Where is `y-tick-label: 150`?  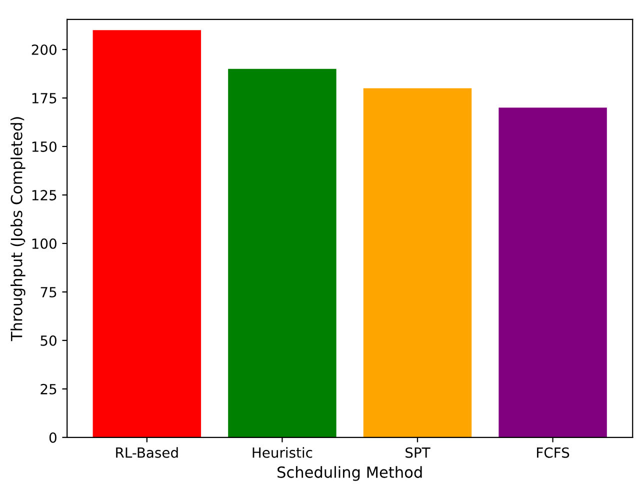
y-tick-label: 150 is located at coordinates (44, 146).